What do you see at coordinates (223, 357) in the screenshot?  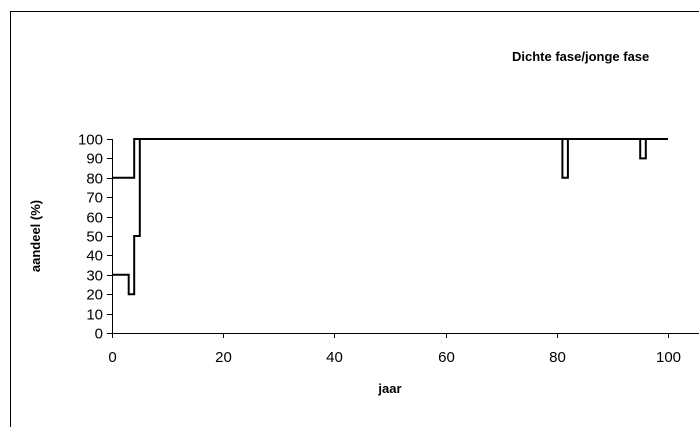 I see `x-tick-label: 20` at bounding box center [223, 357].